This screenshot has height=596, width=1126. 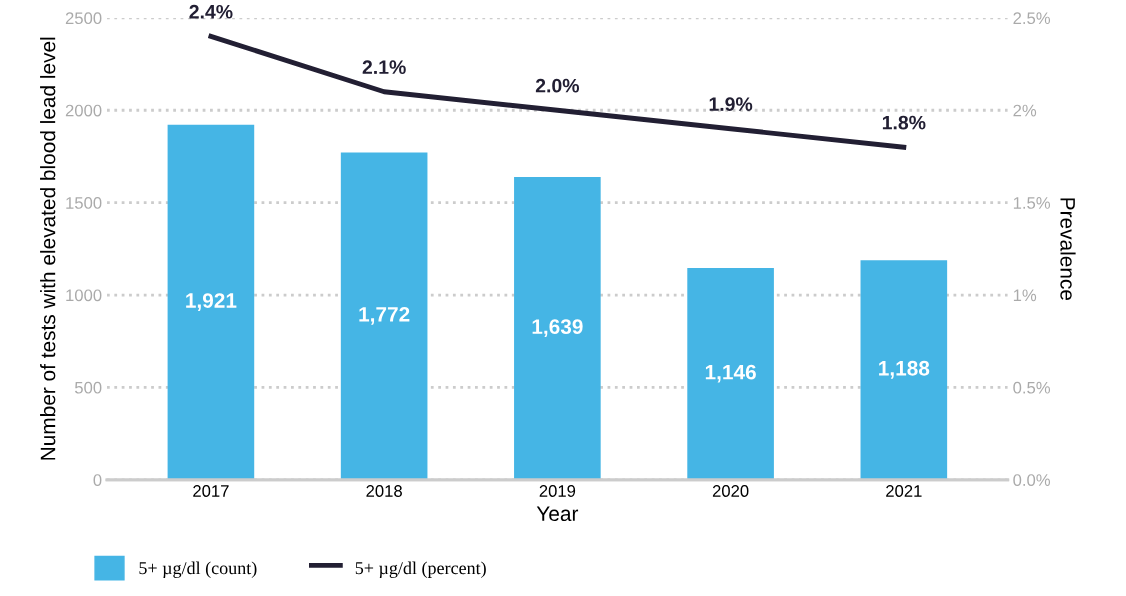 I want to click on data-label: 1,188, so click(x=904, y=369).